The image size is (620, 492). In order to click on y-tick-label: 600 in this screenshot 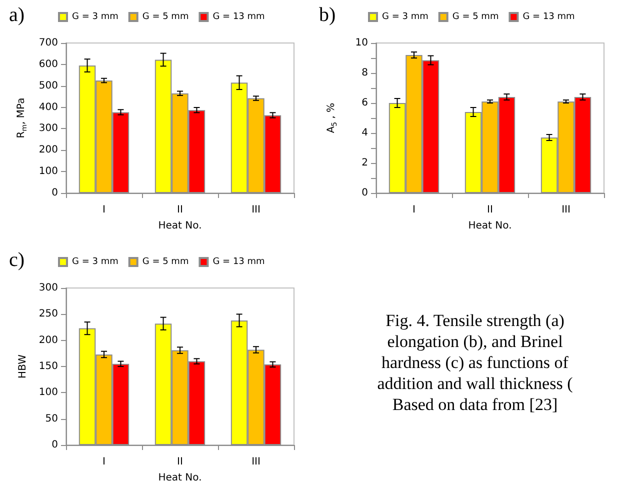, I will do `click(48, 64)`.